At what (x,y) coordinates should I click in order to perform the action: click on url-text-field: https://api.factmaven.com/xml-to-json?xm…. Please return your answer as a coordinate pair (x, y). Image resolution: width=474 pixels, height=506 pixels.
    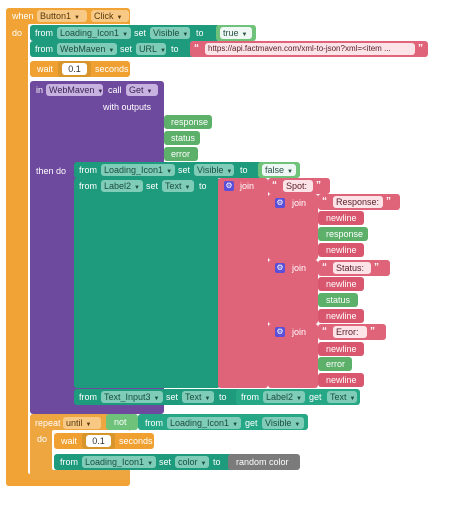
    Looking at the image, I should click on (310, 49).